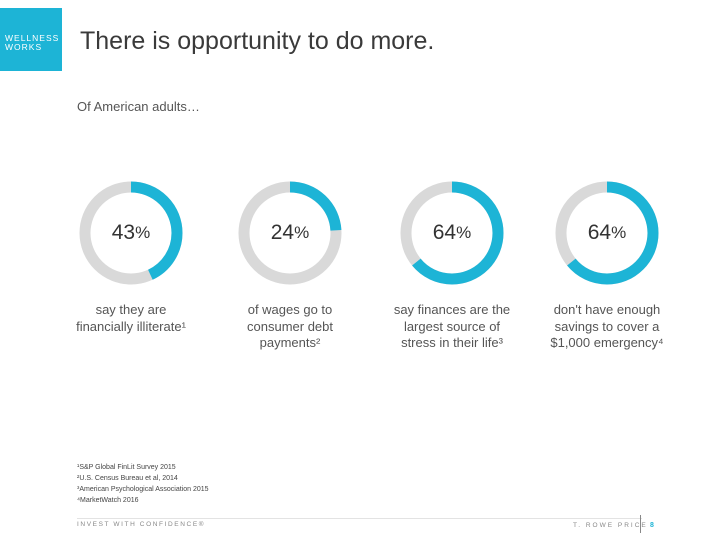  What do you see at coordinates (290, 326) in the screenshot?
I see `stat-description: of wages go to consumer debt payments²` at bounding box center [290, 326].